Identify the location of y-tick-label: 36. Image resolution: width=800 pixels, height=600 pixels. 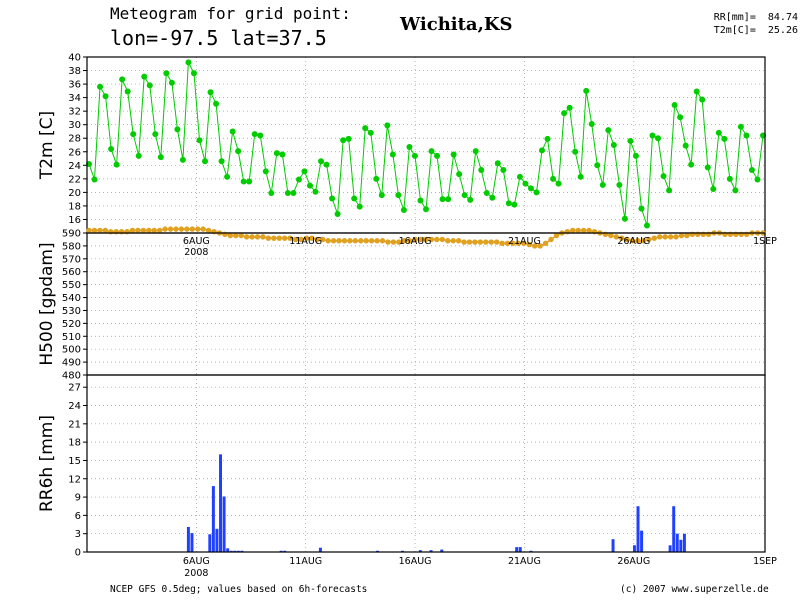
(74, 85).